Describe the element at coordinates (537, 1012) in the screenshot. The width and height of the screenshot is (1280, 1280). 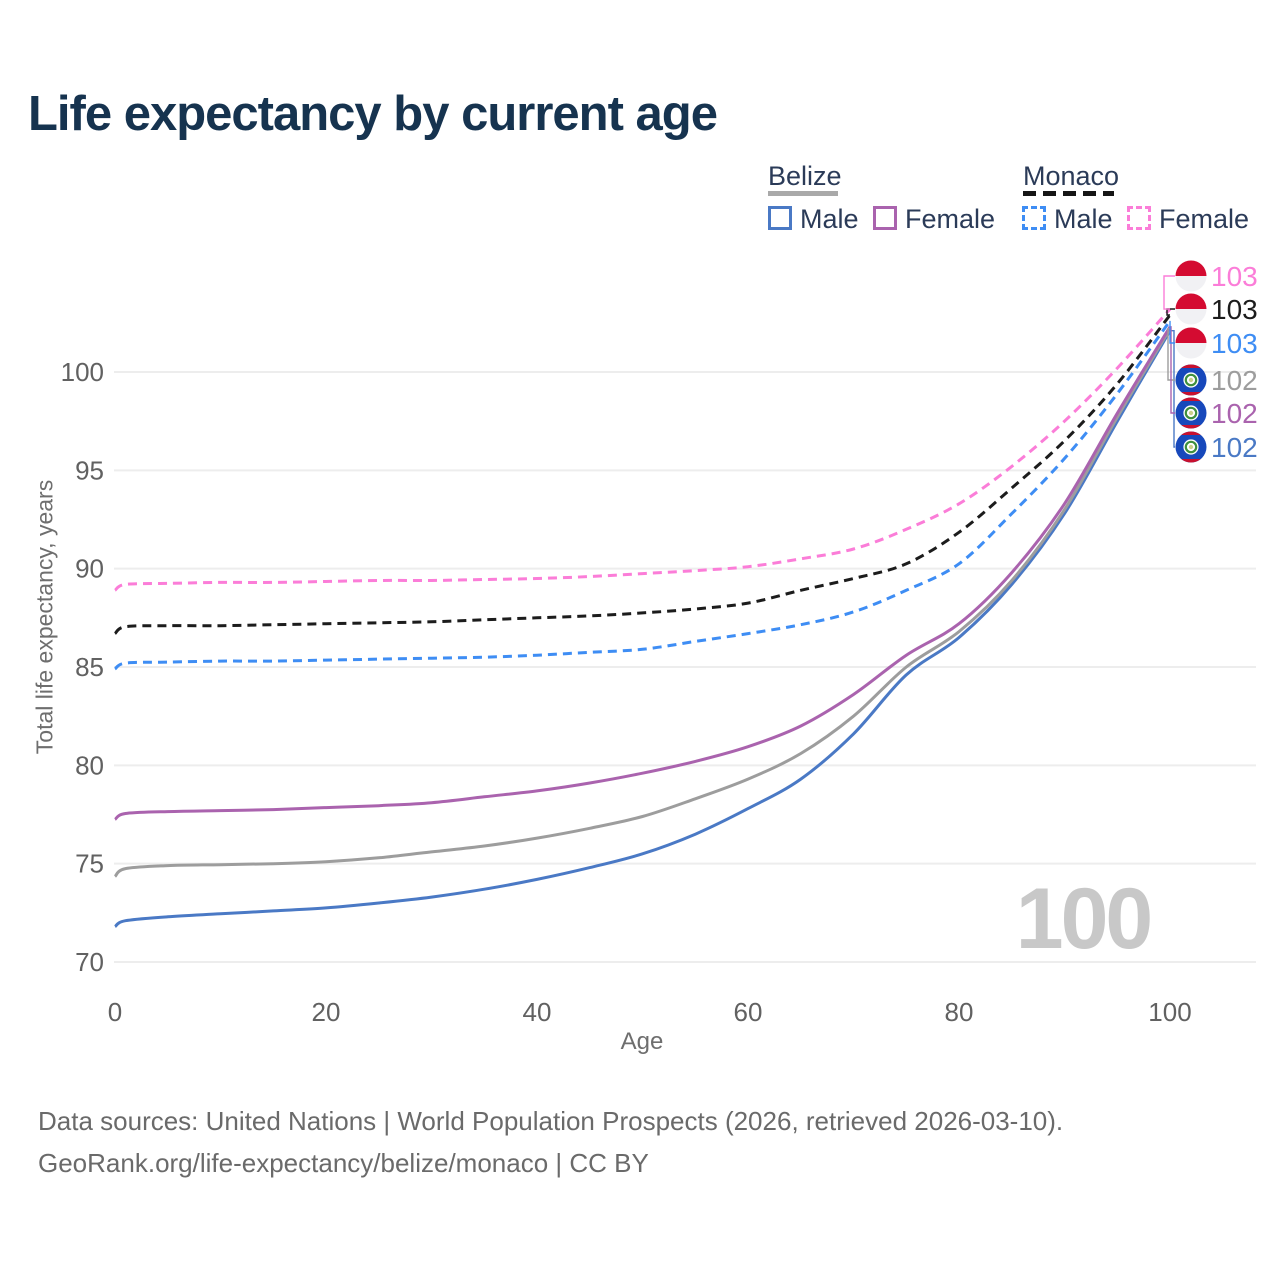
I see `x-tick-label: 40` at that location.